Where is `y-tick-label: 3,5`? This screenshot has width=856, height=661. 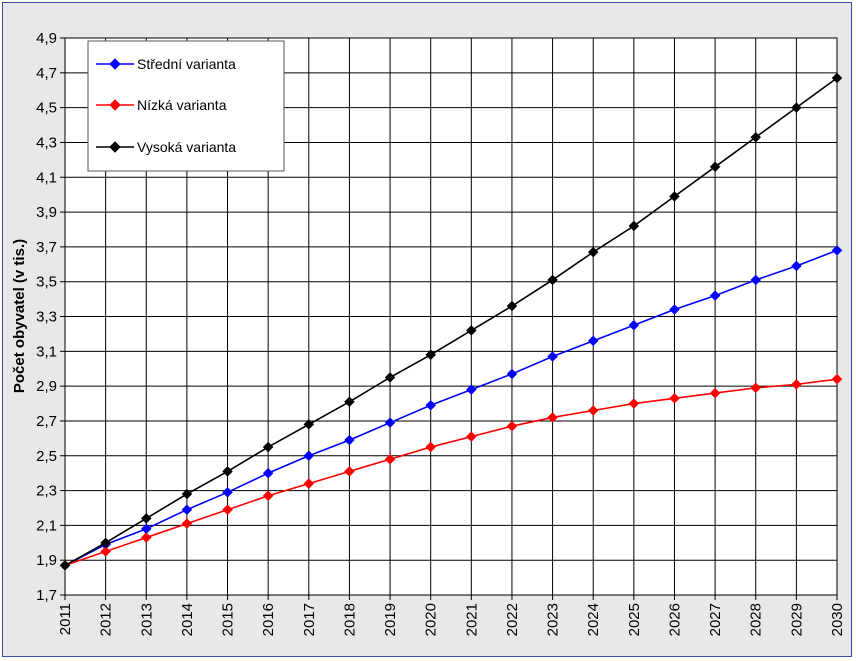 y-tick-label: 3,5 is located at coordinates (46, 282).